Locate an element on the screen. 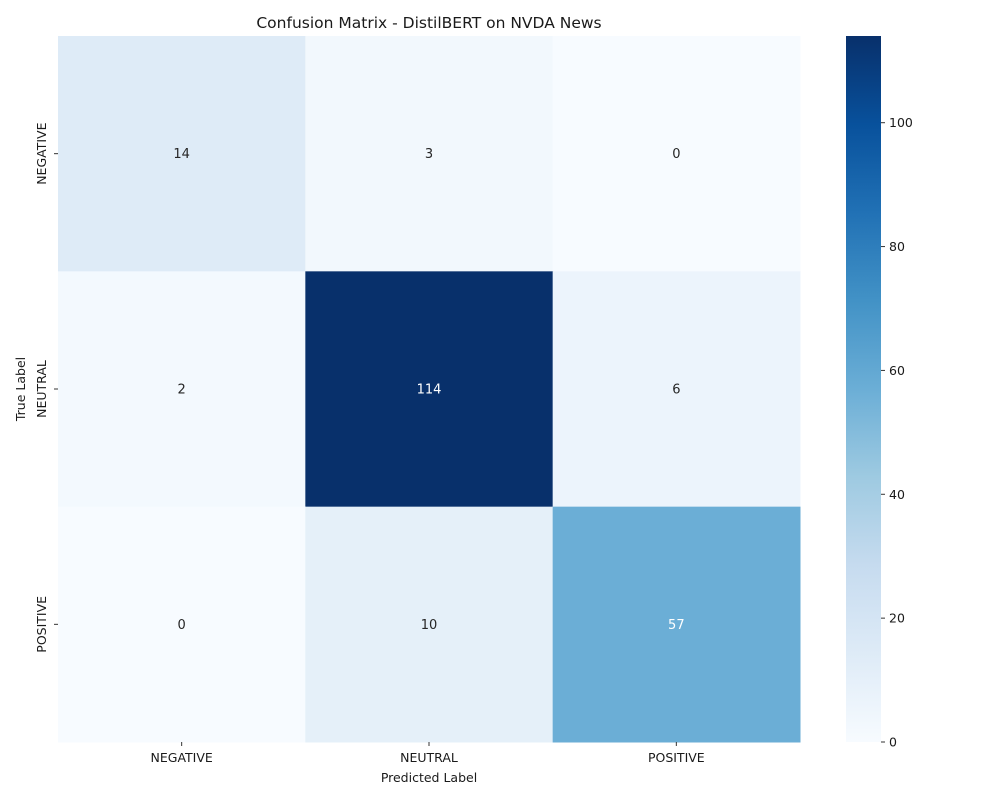  cell-value-label: 114 is located at coordinates (429, 390).